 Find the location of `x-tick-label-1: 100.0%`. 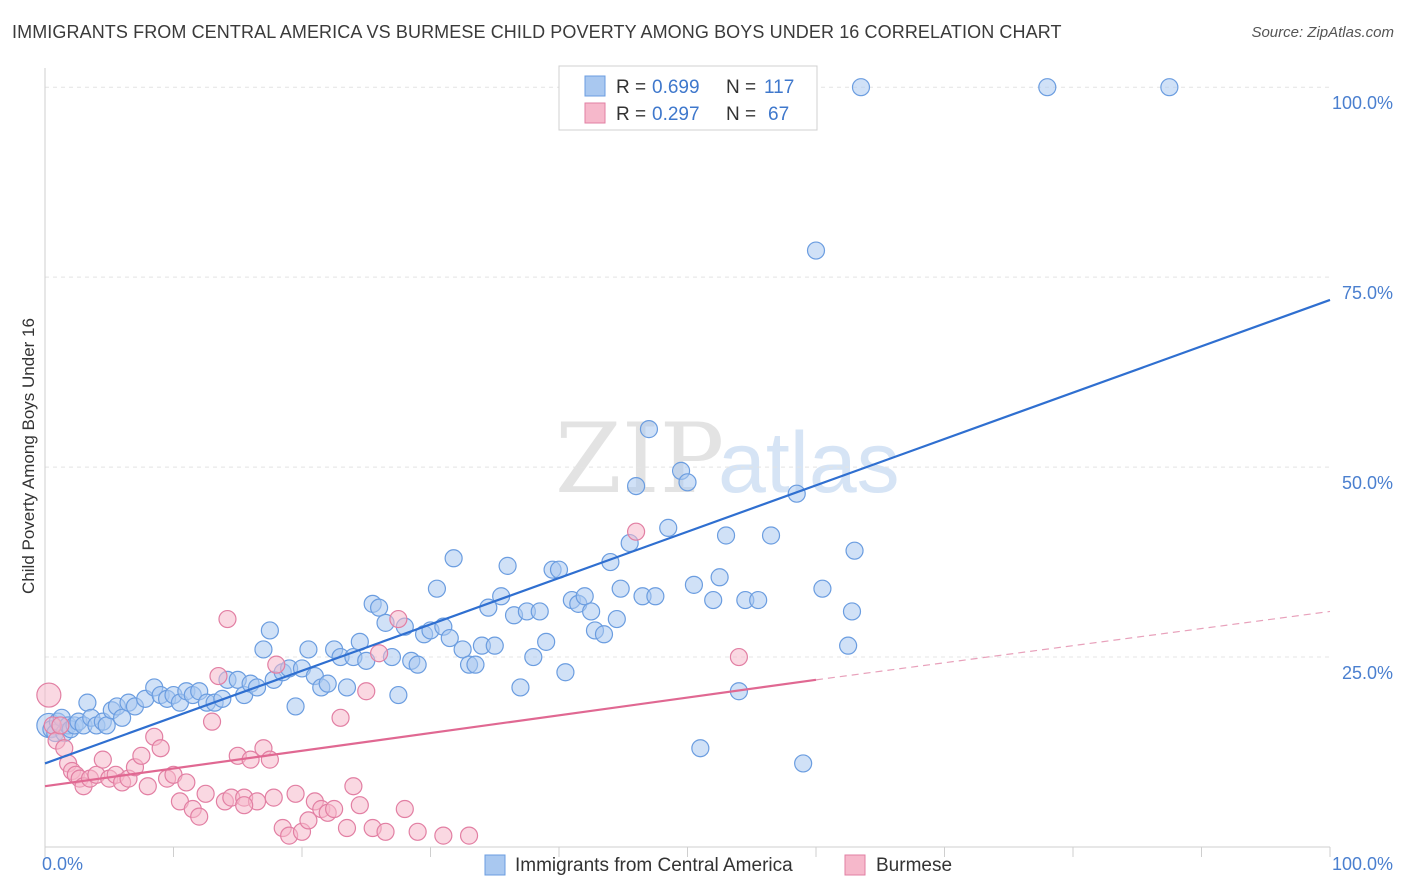

x-tick-label-1: 100.0% is located at coordinates (1362, 864).